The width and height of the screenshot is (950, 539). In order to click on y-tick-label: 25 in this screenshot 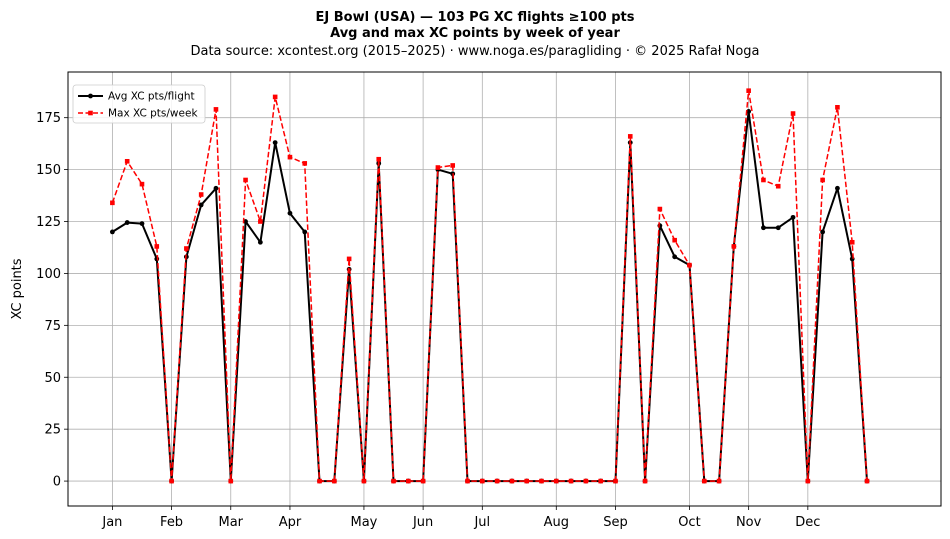, I will do `click(52, 430)`.